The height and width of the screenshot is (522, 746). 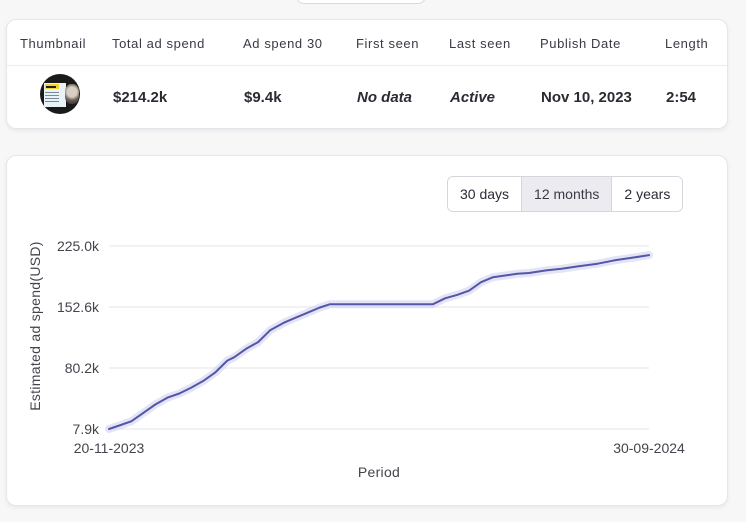 What do you see at coordinates (283, 43) in the screenshot?
I see `column-ad-spend-30: Ad spend 30` at bounding box center [283, 43].